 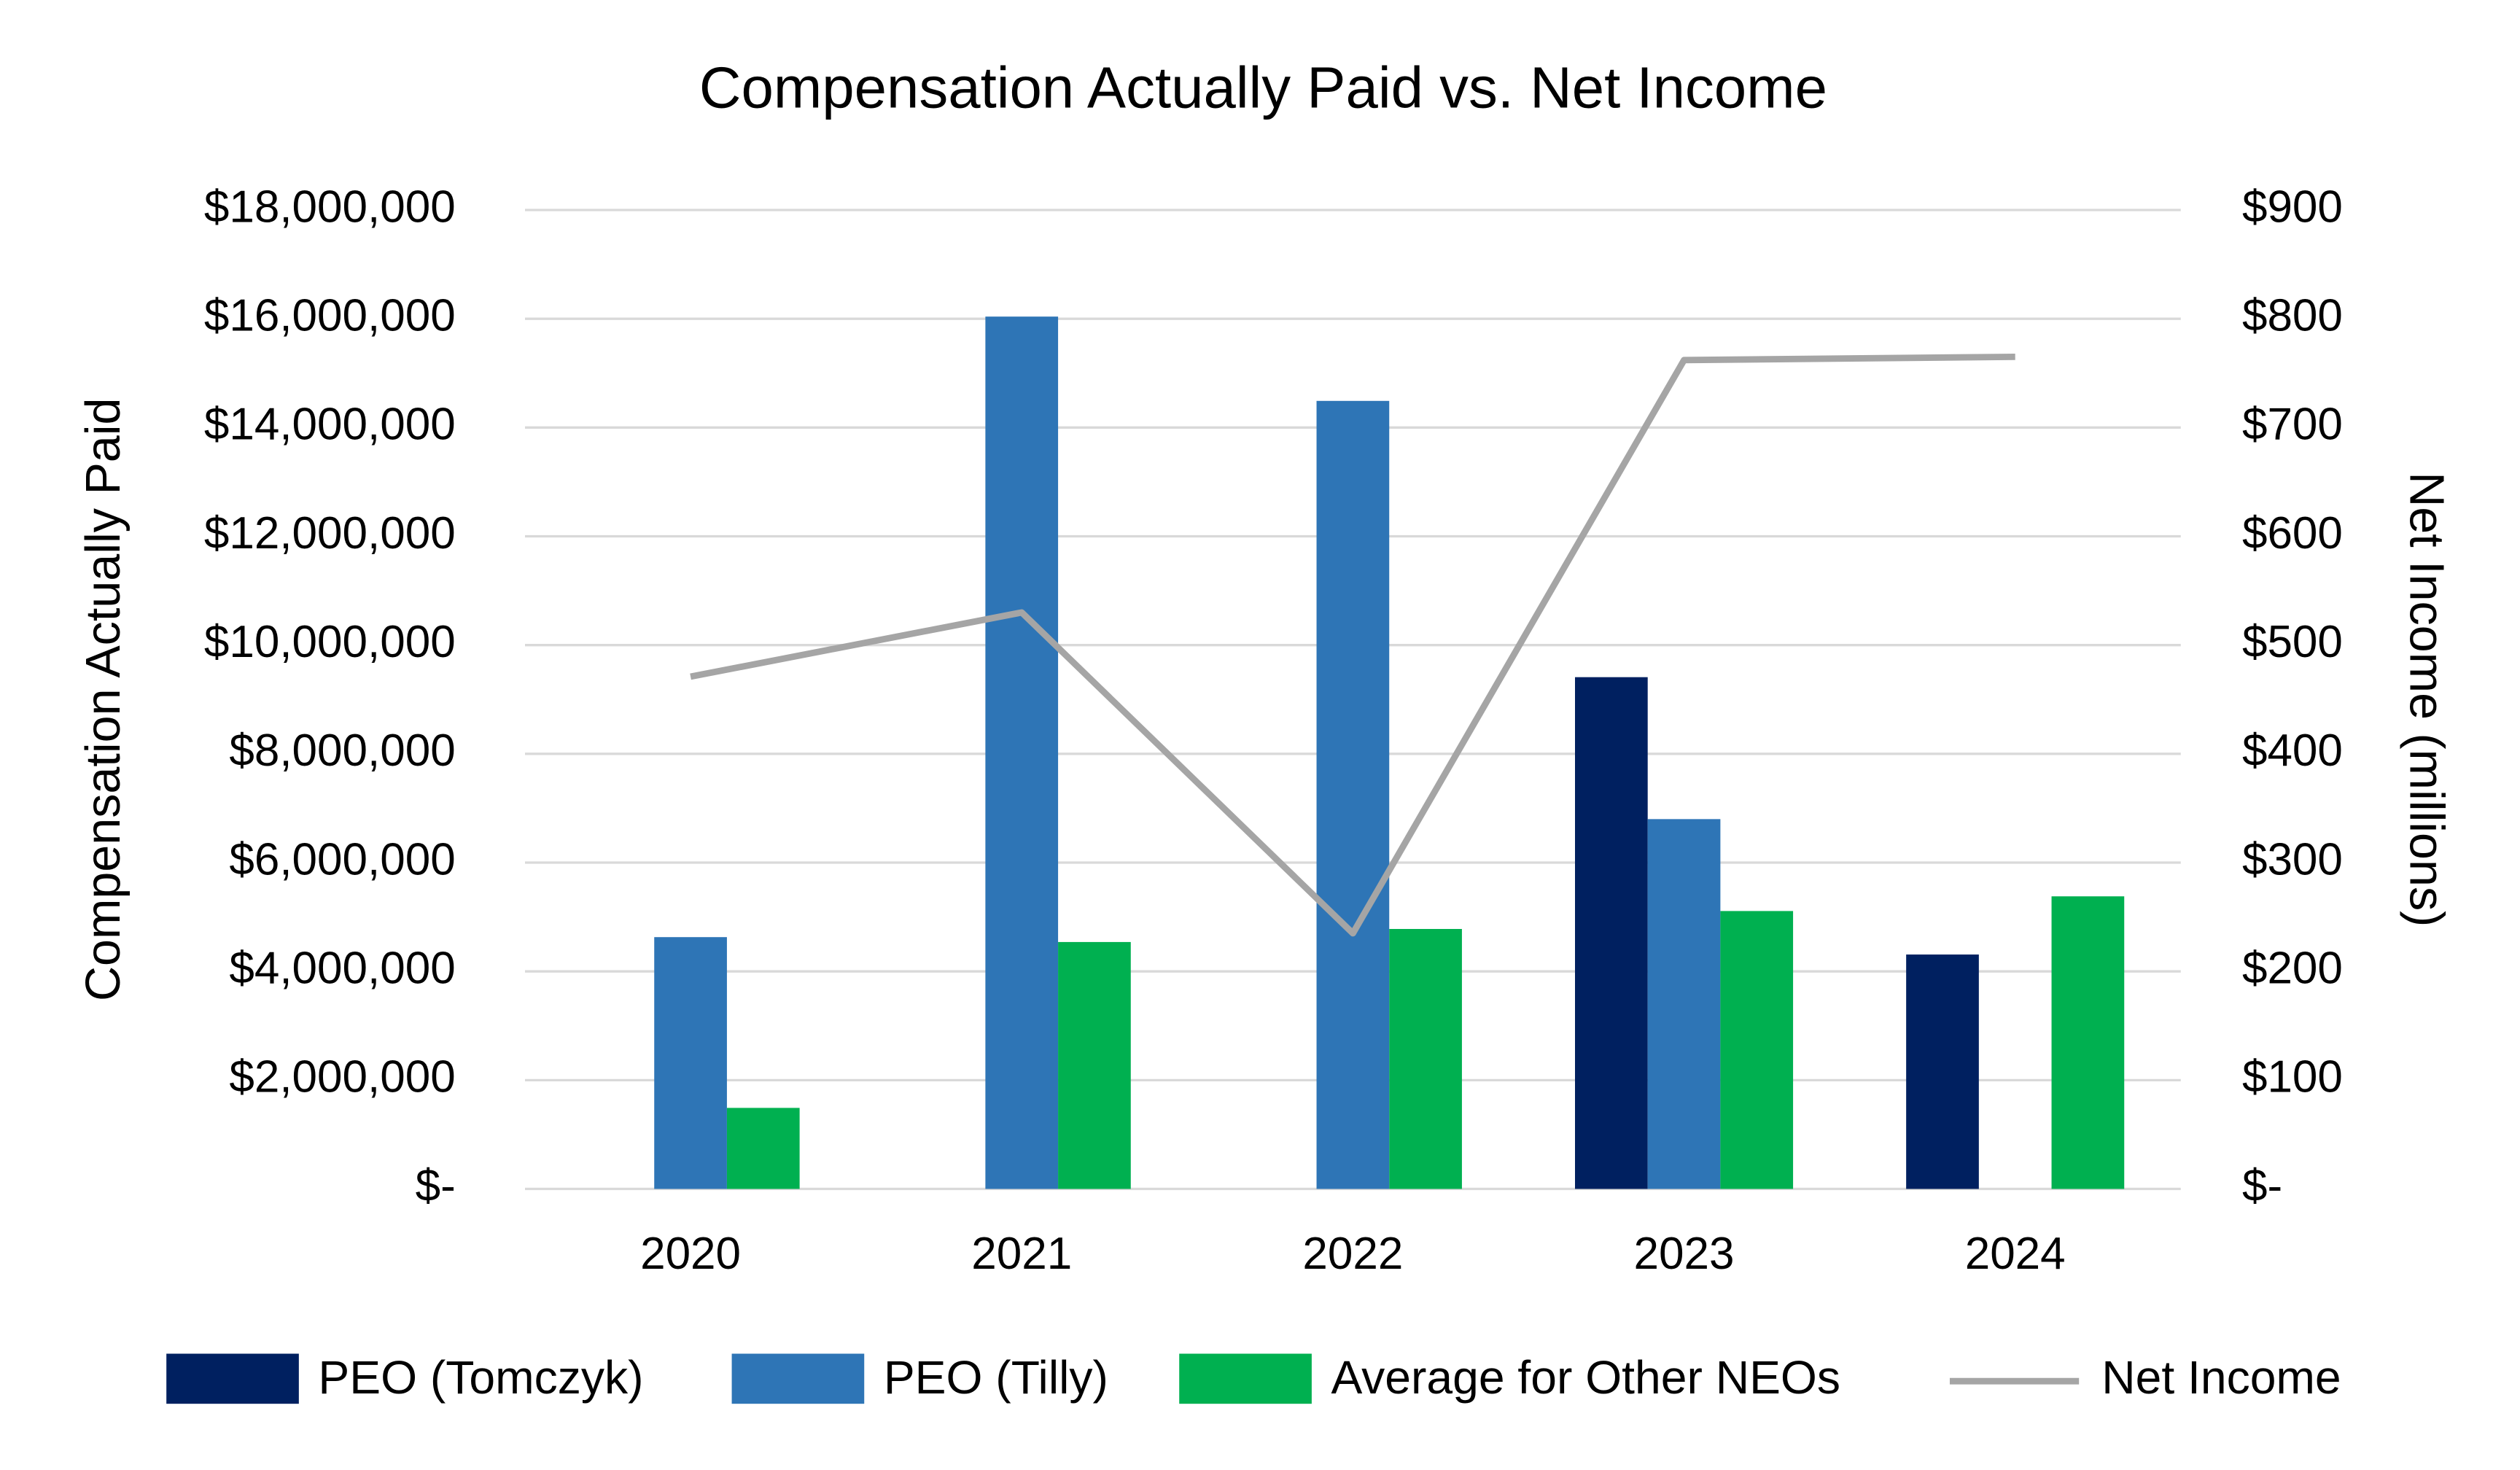 What do you see at coordinates (1352, 1254) in the screenshot?
I see `x-tick-label: 2022` at bounding box center [1352, 1254].